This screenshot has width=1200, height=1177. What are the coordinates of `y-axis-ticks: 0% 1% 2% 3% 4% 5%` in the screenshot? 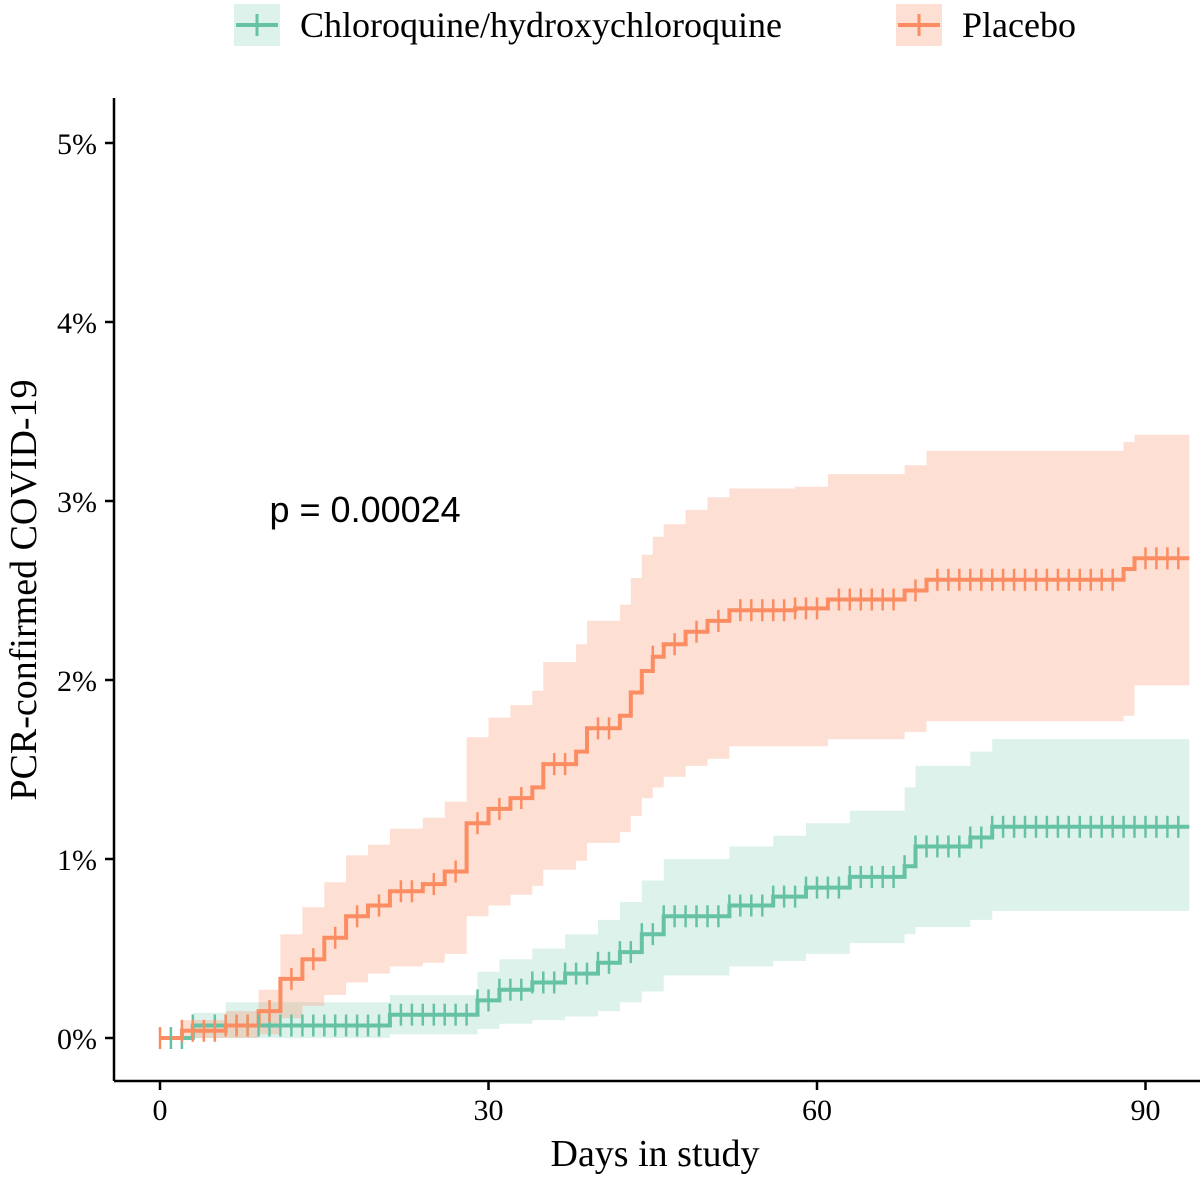 It's located at (85, 592).